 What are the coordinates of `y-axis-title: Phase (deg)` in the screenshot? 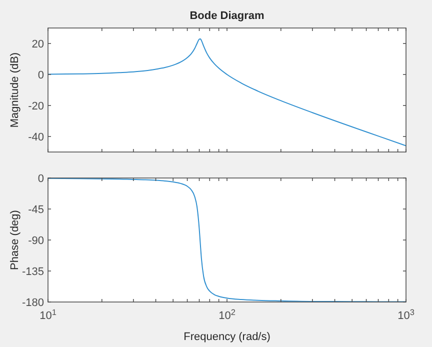 It's located at (15, 240).